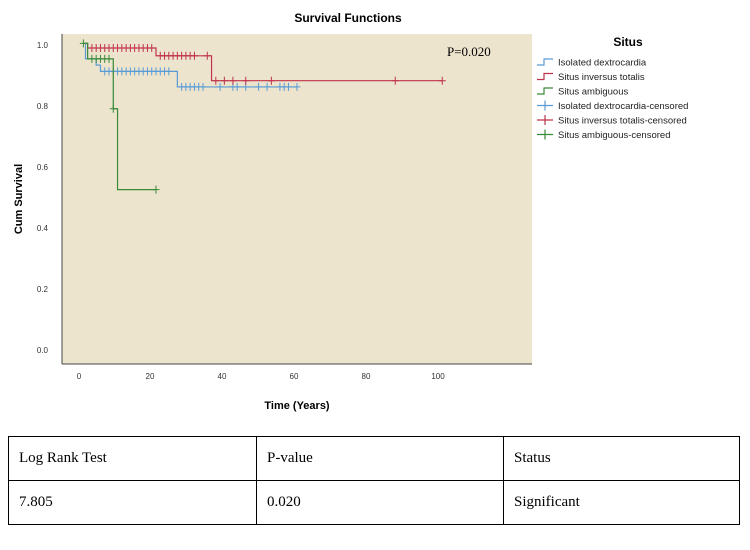 Image resolution: width=750 pixels, height=550 pixels. Describe the element at coordinates (19, 199) in the screenshot. I see `y-axis-label: Cum Survival` at that location.